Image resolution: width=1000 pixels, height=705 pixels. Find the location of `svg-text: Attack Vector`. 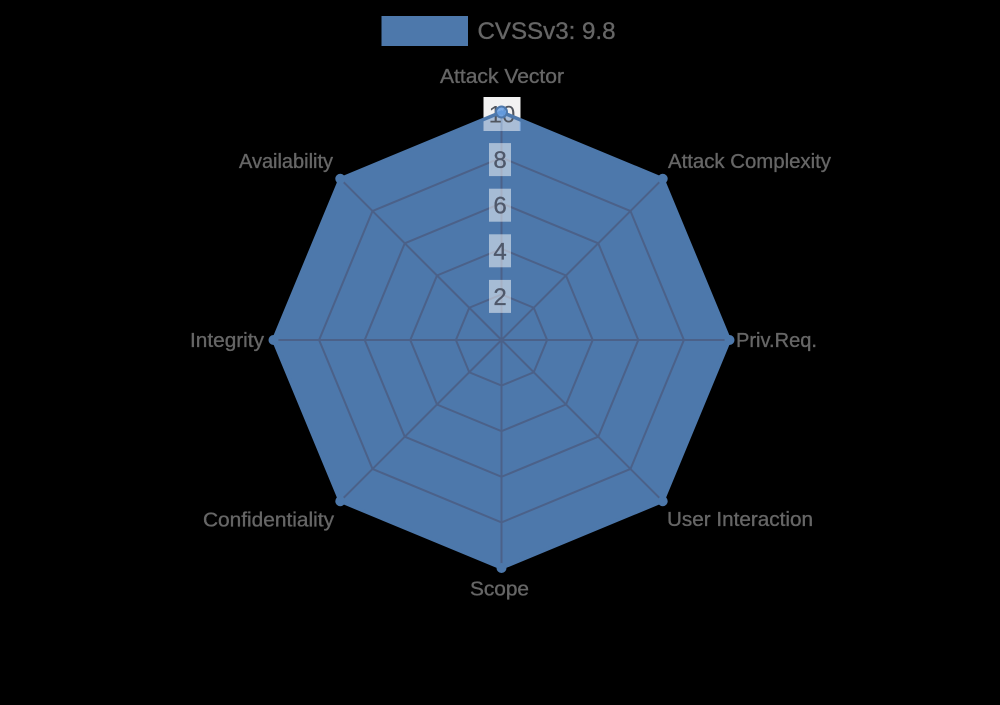

svg-text: Attack Vector is located at coordinates (502, 77).